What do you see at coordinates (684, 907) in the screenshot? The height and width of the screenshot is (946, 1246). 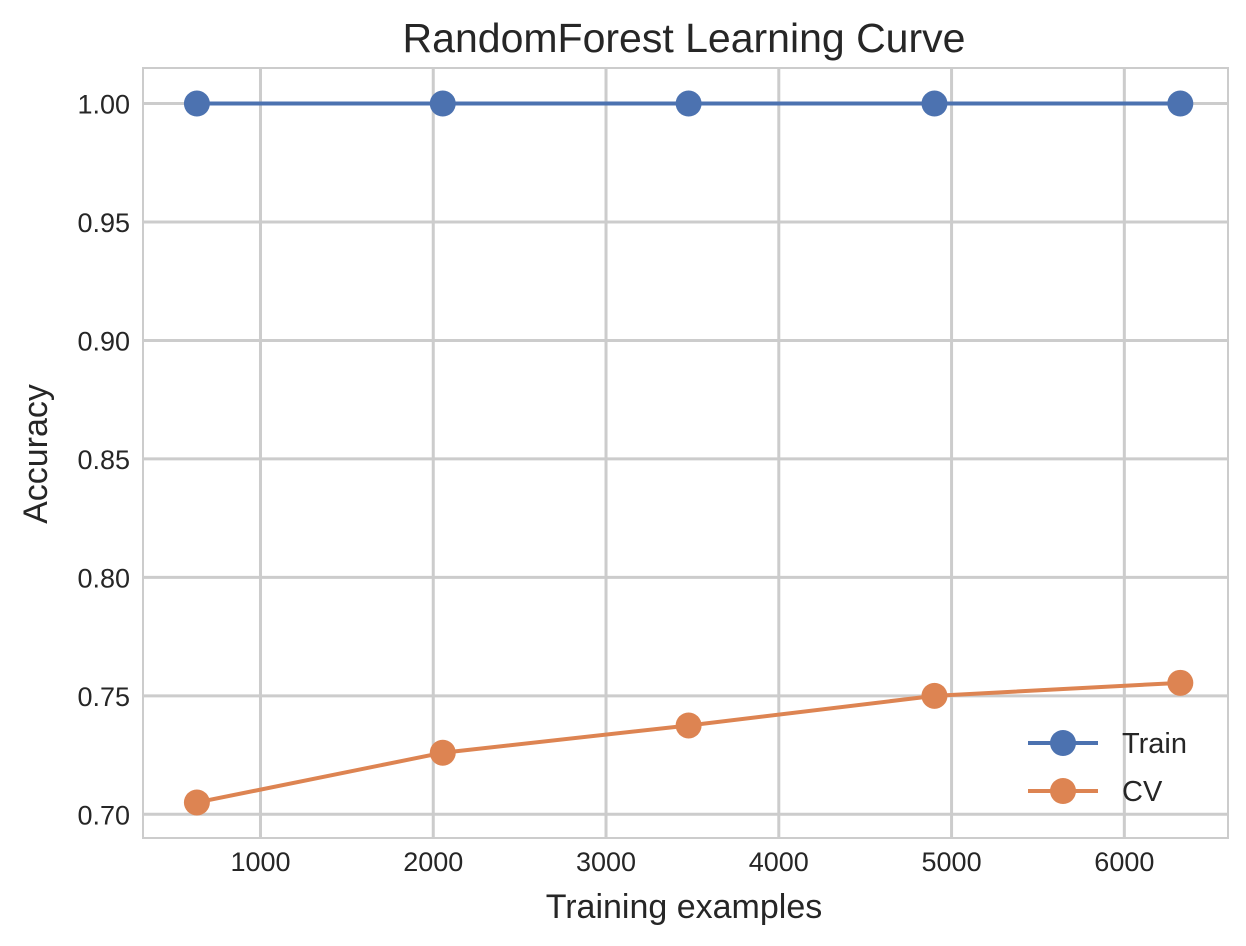 I see `x-axis-label: Training examples` at bounding box center [684, 907].